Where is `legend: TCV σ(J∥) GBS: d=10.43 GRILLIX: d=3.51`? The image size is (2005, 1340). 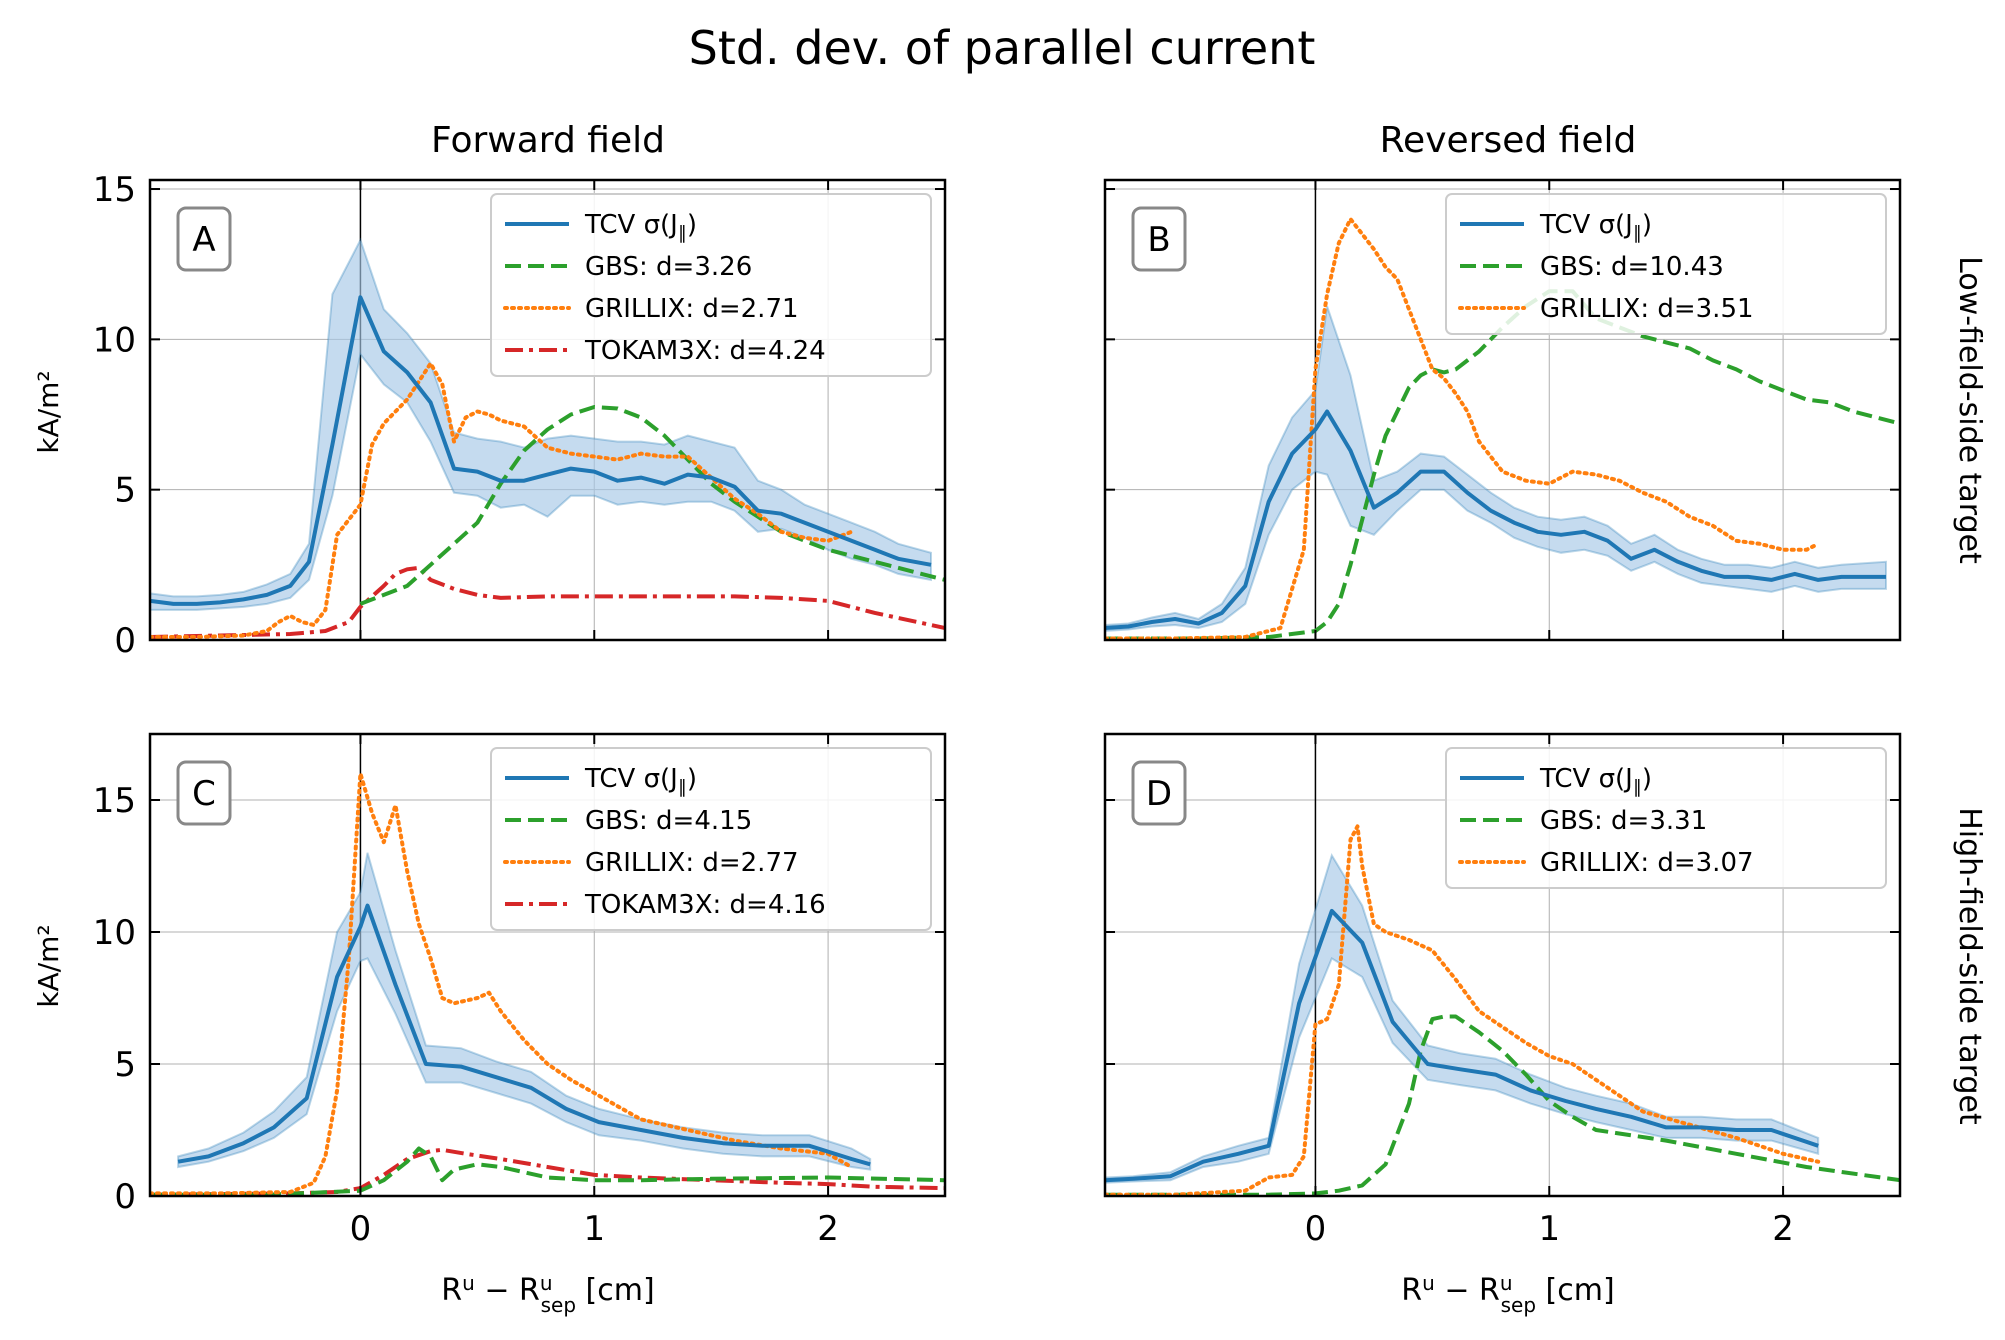 legend: TCV σ(J∥) GBS: d=10.43 GRILLIX: d=3.51 is located at coordinates (1666, 264).